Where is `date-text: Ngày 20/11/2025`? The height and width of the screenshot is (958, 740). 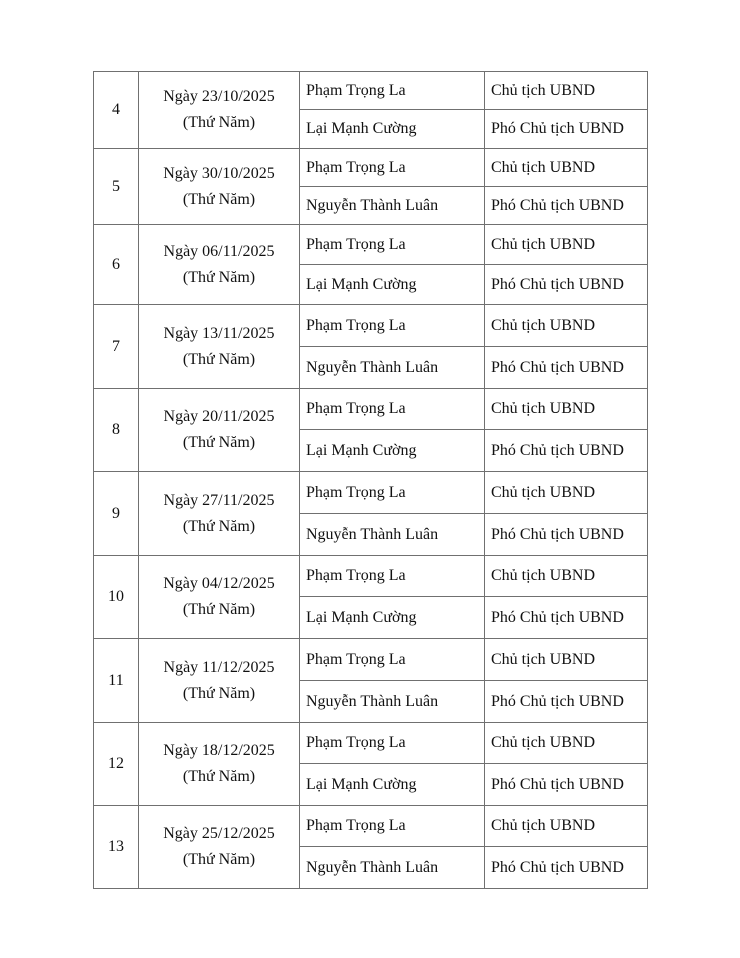 date-text: Ngày 20/11/2025 is located at coordinates (219, 416).